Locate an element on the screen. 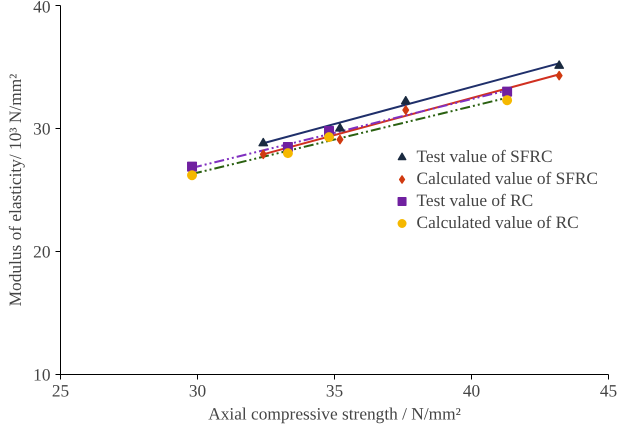  y-tick-label: 30 is located at coordinates (41, 129).